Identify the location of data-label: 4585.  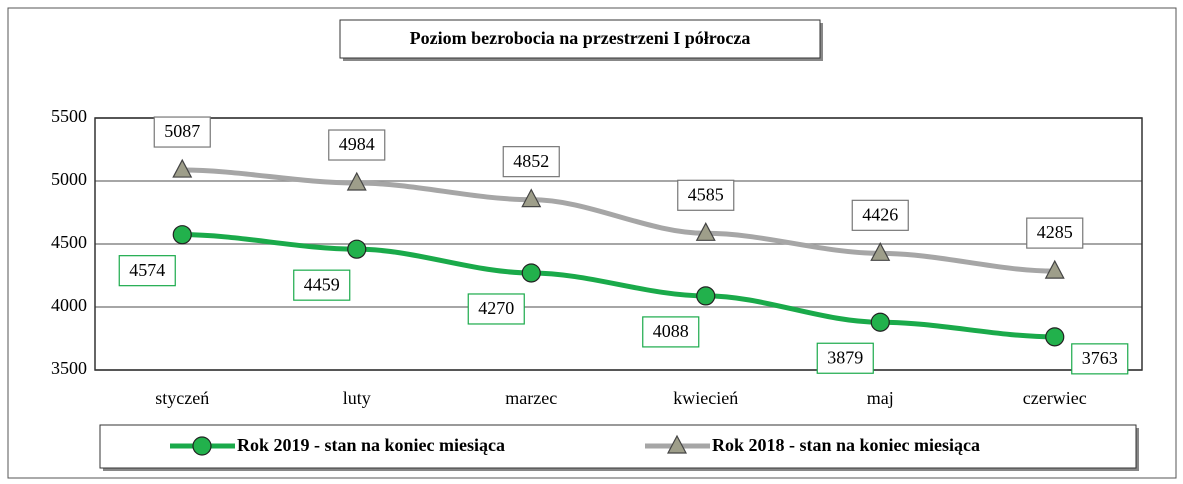
(706, 194).